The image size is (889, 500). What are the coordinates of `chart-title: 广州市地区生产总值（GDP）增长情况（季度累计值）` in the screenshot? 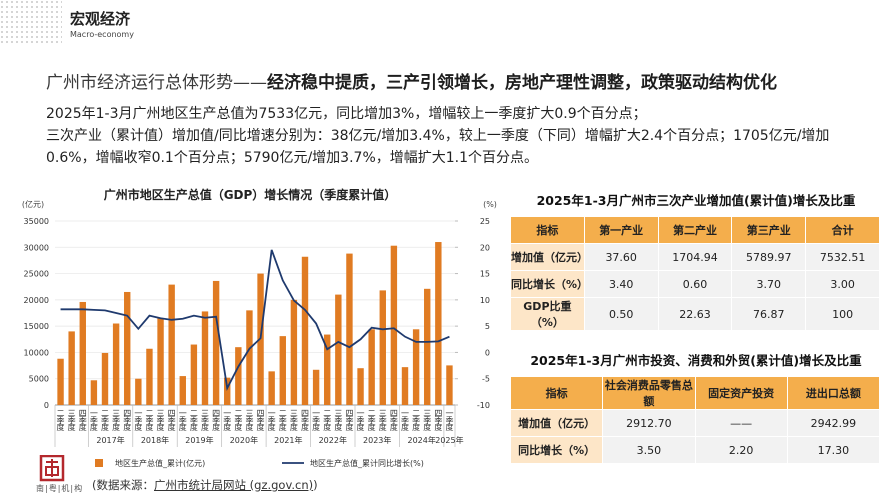 It's located at (250, 194).